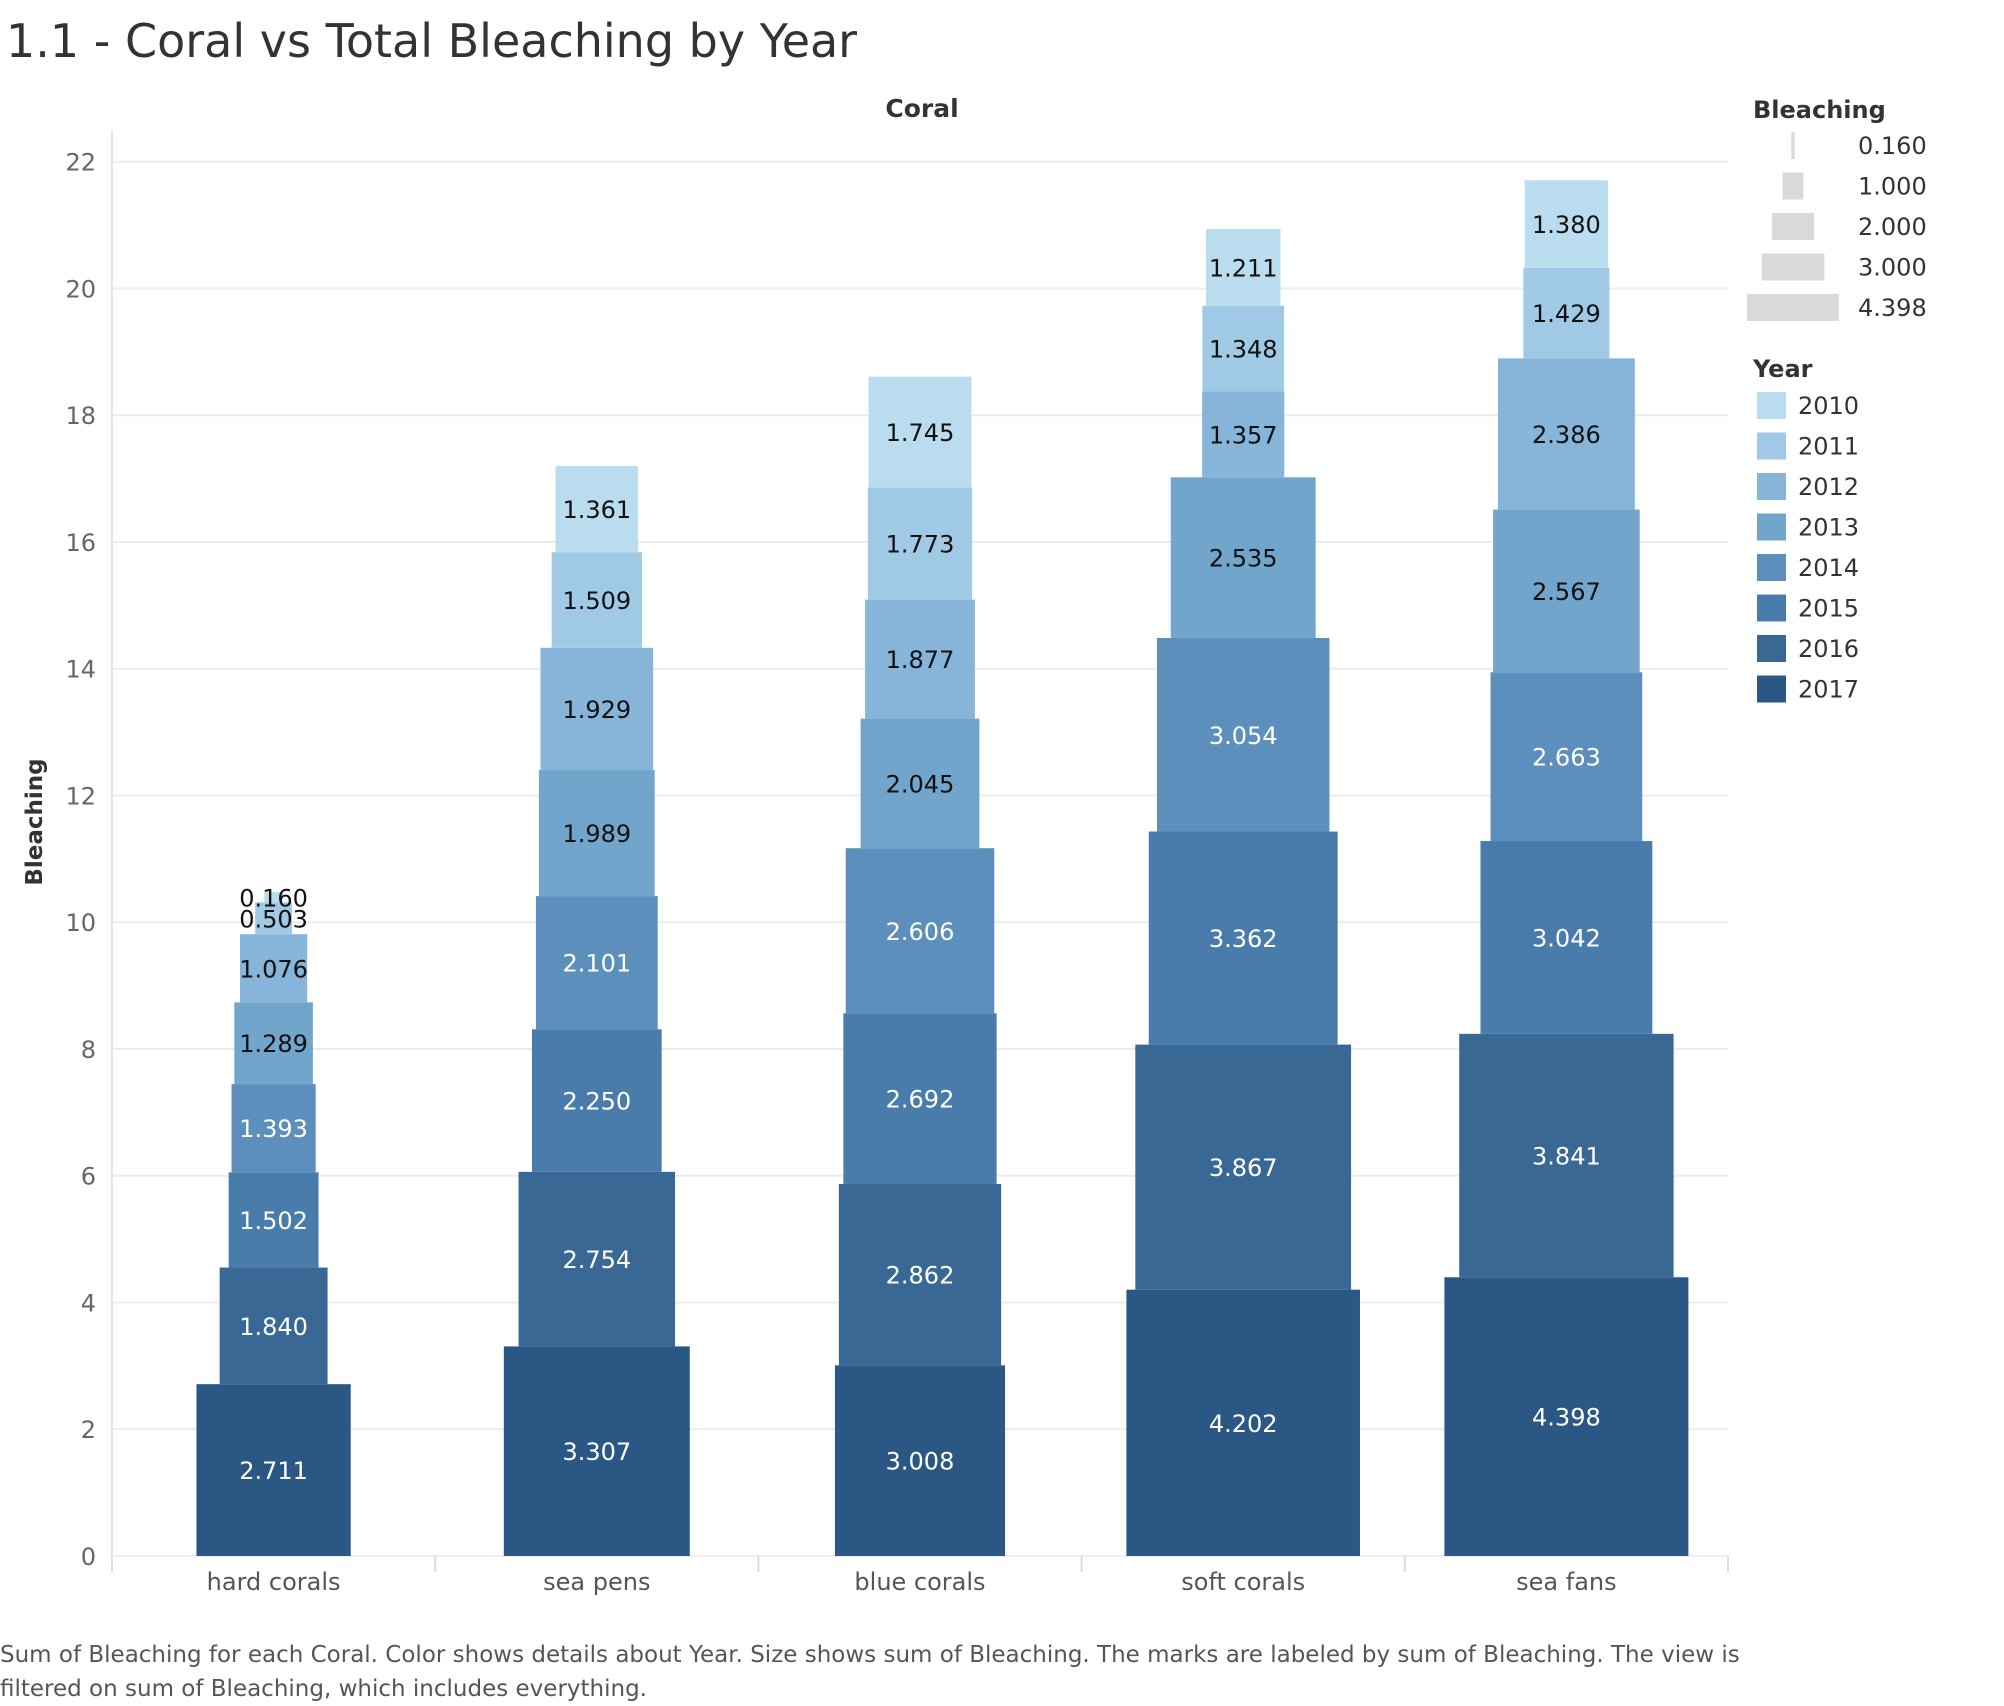 The height and width of the screenshot is (1706, 2004). I want to click on data-label: 0.160, so click(273, 898).